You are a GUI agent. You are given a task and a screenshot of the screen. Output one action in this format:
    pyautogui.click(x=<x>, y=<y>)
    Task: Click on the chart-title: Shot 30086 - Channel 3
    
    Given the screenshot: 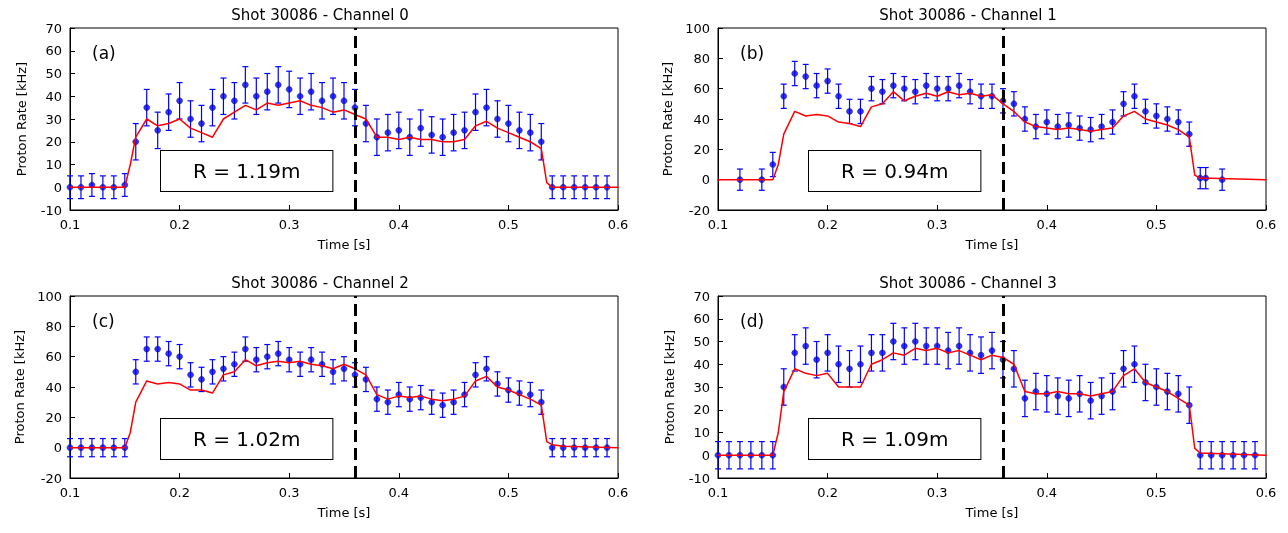 What is the action you would take?
    pyautogui.click(x=968, y=282)
    